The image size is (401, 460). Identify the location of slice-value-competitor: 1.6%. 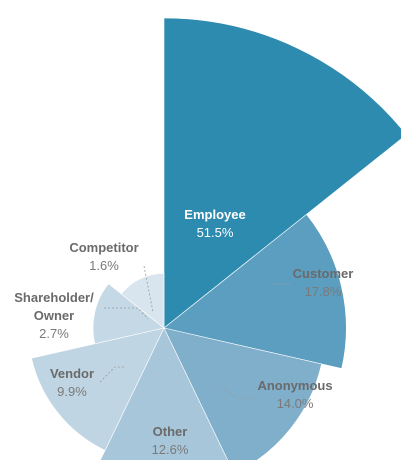
(104, 265).